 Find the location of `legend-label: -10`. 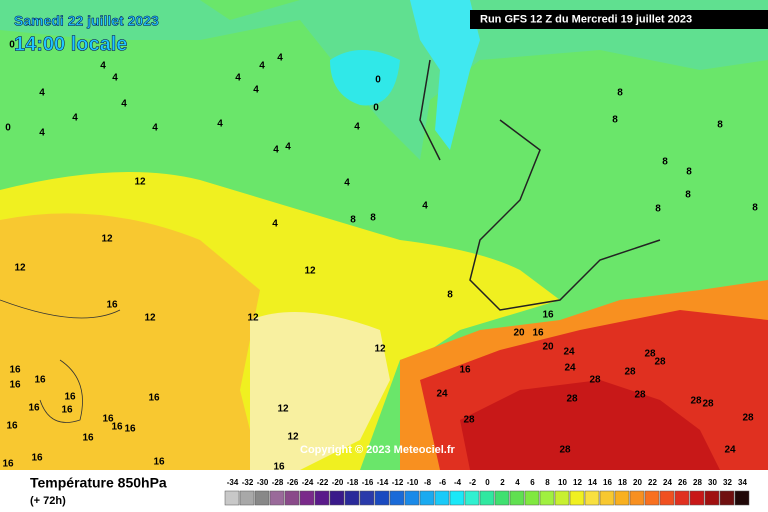

legend-label: -10 is located at coordinates (413, 482).